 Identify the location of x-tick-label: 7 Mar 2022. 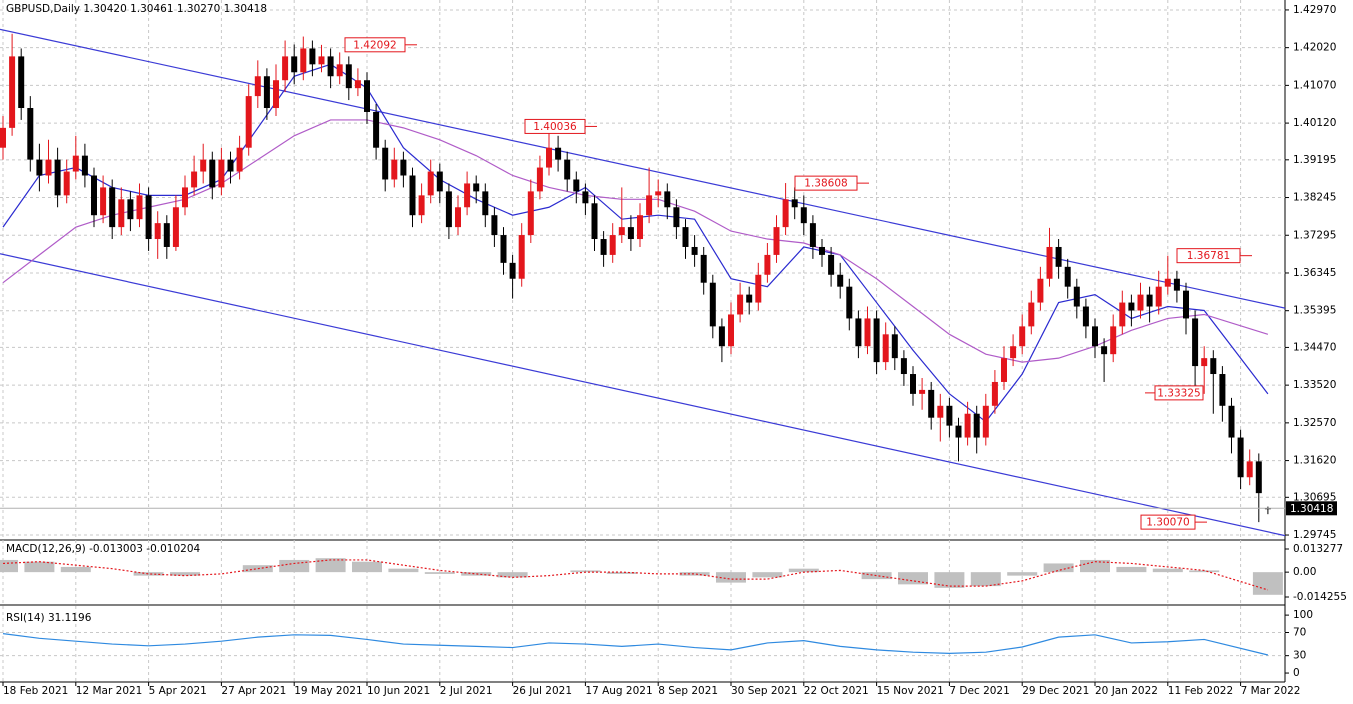
(1271, 691).